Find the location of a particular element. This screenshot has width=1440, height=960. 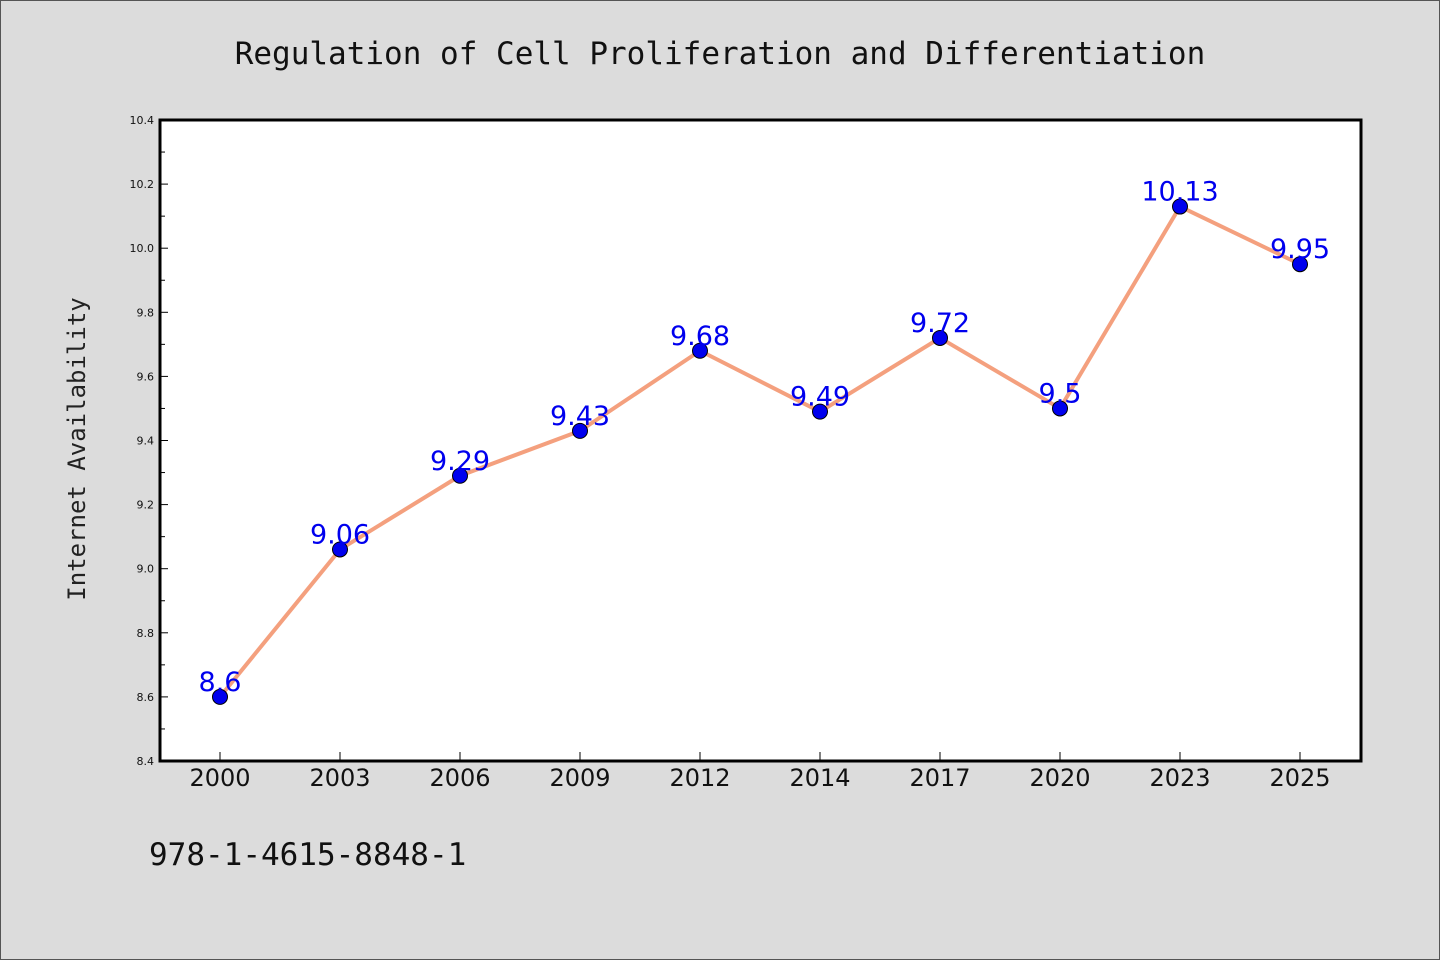

y-tick-label: 8.8 is located at coordinates (146, 633).